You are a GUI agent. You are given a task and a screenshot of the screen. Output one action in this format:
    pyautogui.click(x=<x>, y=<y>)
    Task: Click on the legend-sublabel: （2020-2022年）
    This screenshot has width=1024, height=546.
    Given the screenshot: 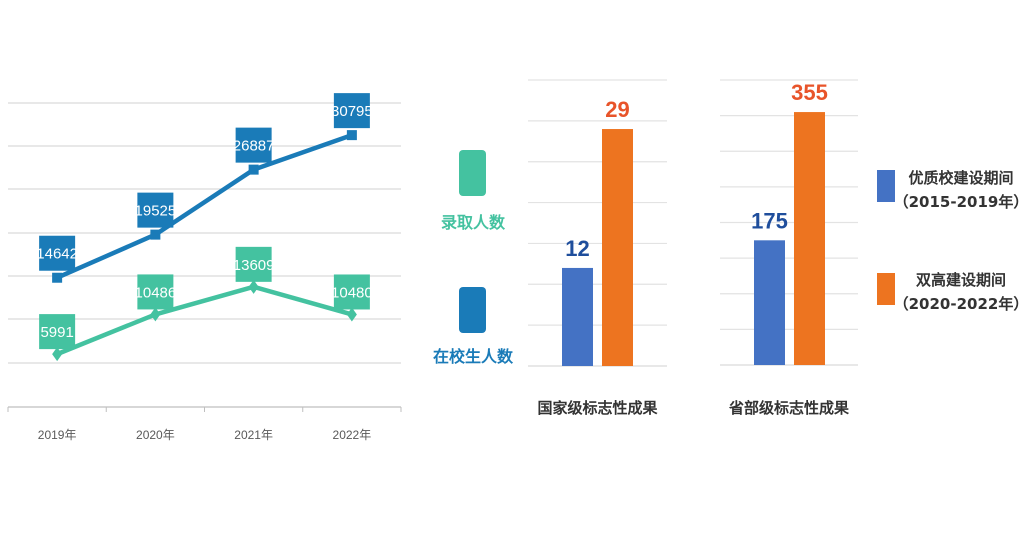 What is the action you would take?
    pyautogui.click(x=959, y=304)
    